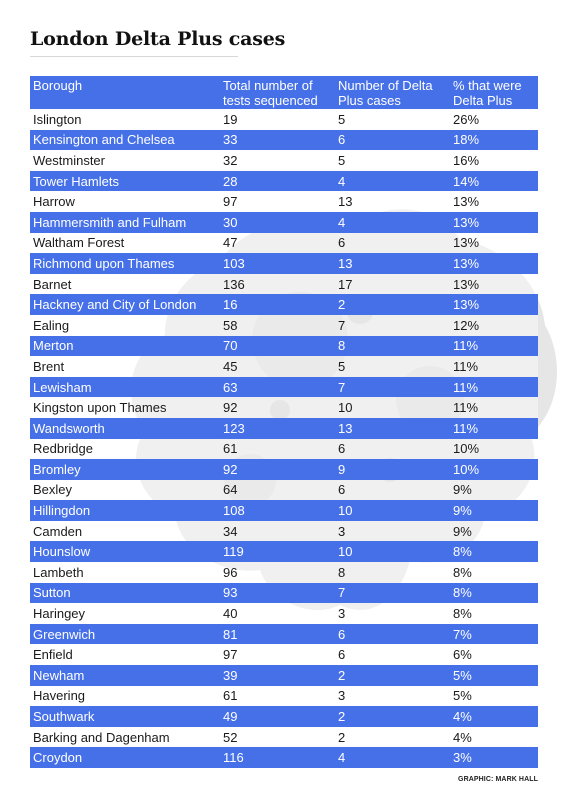  I want to click on tests-cell: 32, so click(277, 160).